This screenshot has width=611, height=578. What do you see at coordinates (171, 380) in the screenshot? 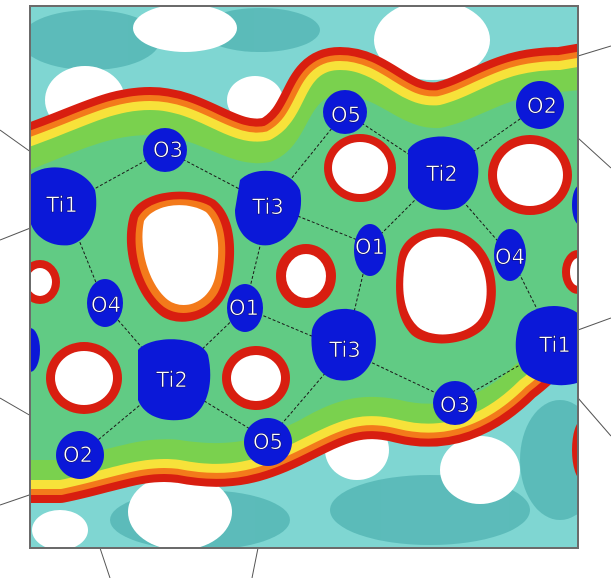
I see `atom-label-ti2b: Ti2` at bounding box center [171, 380].